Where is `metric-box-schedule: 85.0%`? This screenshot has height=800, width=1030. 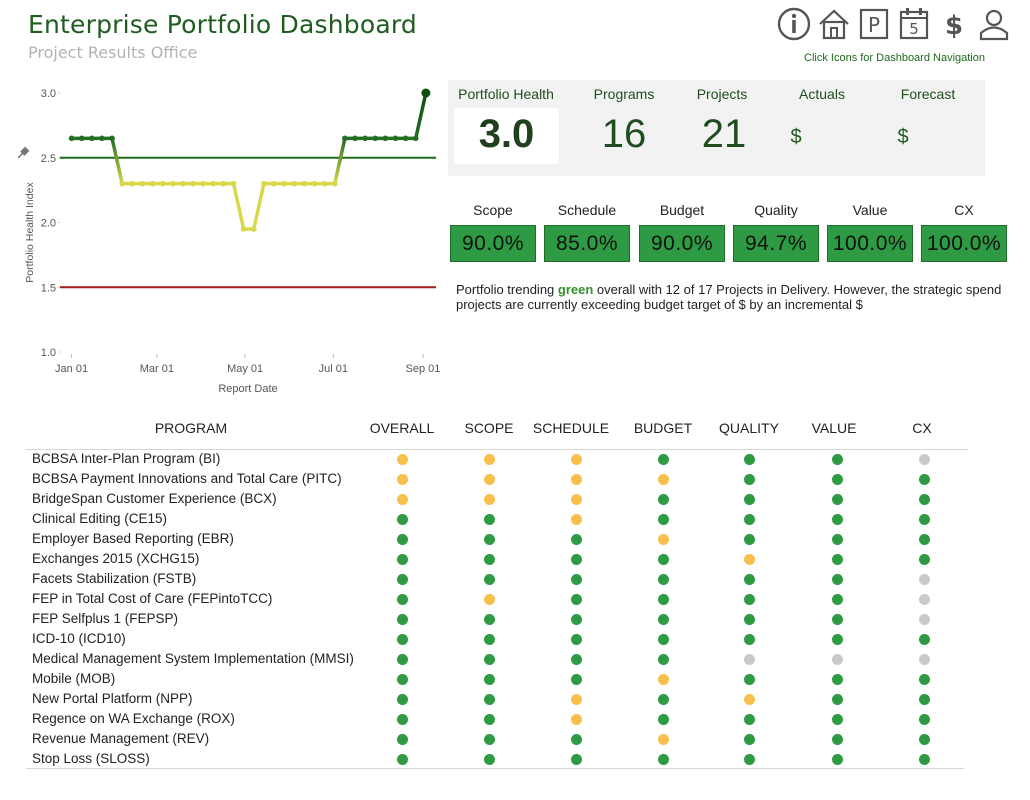
metric-box-schedule: 85.0% is located at coordinates (587, 243).